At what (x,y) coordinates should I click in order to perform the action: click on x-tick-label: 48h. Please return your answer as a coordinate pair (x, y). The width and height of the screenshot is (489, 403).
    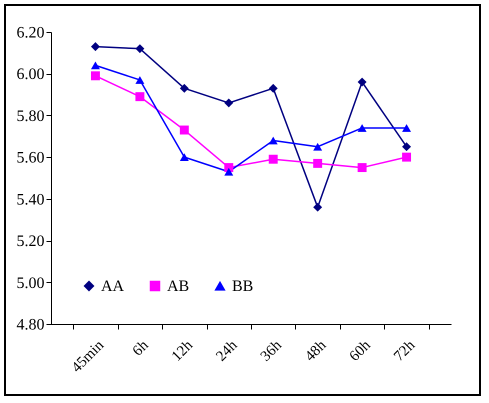
    Looking at the image, I should click on (316, 351).